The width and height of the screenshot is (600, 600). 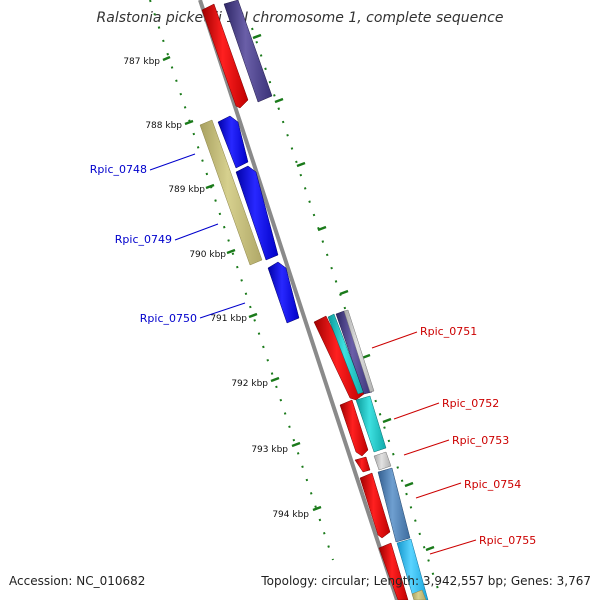 What do you see at coordinates (163, 126) in the screenshot?
I see `tick-label: 788 kbp` at bounding box center [163, 126].